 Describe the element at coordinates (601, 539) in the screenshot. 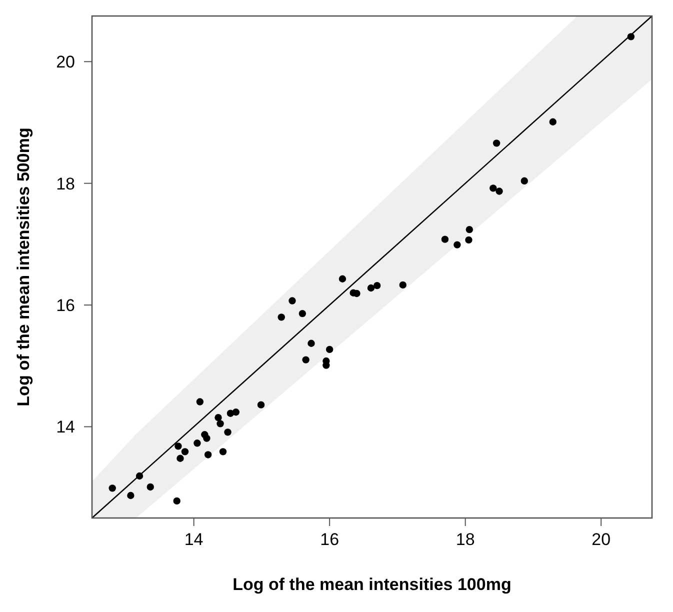

I see `x-tick-label: 20` at that location.